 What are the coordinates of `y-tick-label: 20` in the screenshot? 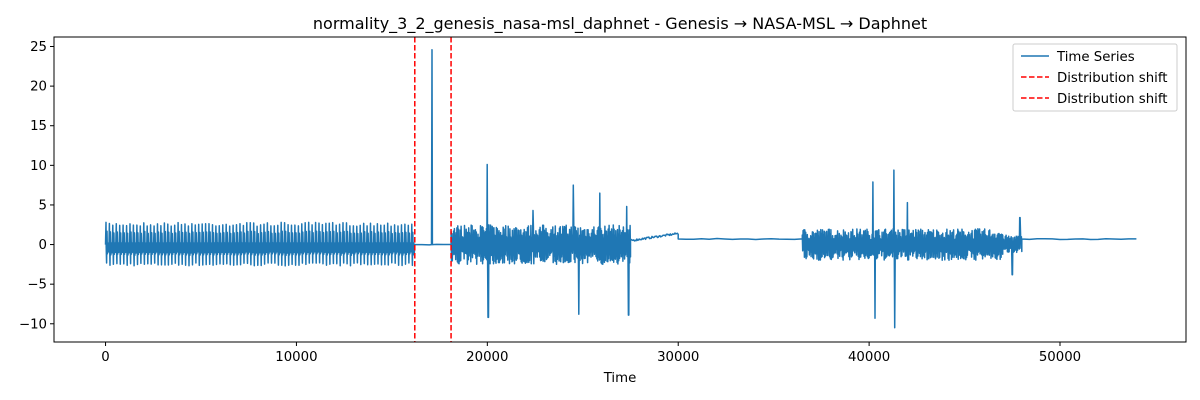 It's located at (38, 87).